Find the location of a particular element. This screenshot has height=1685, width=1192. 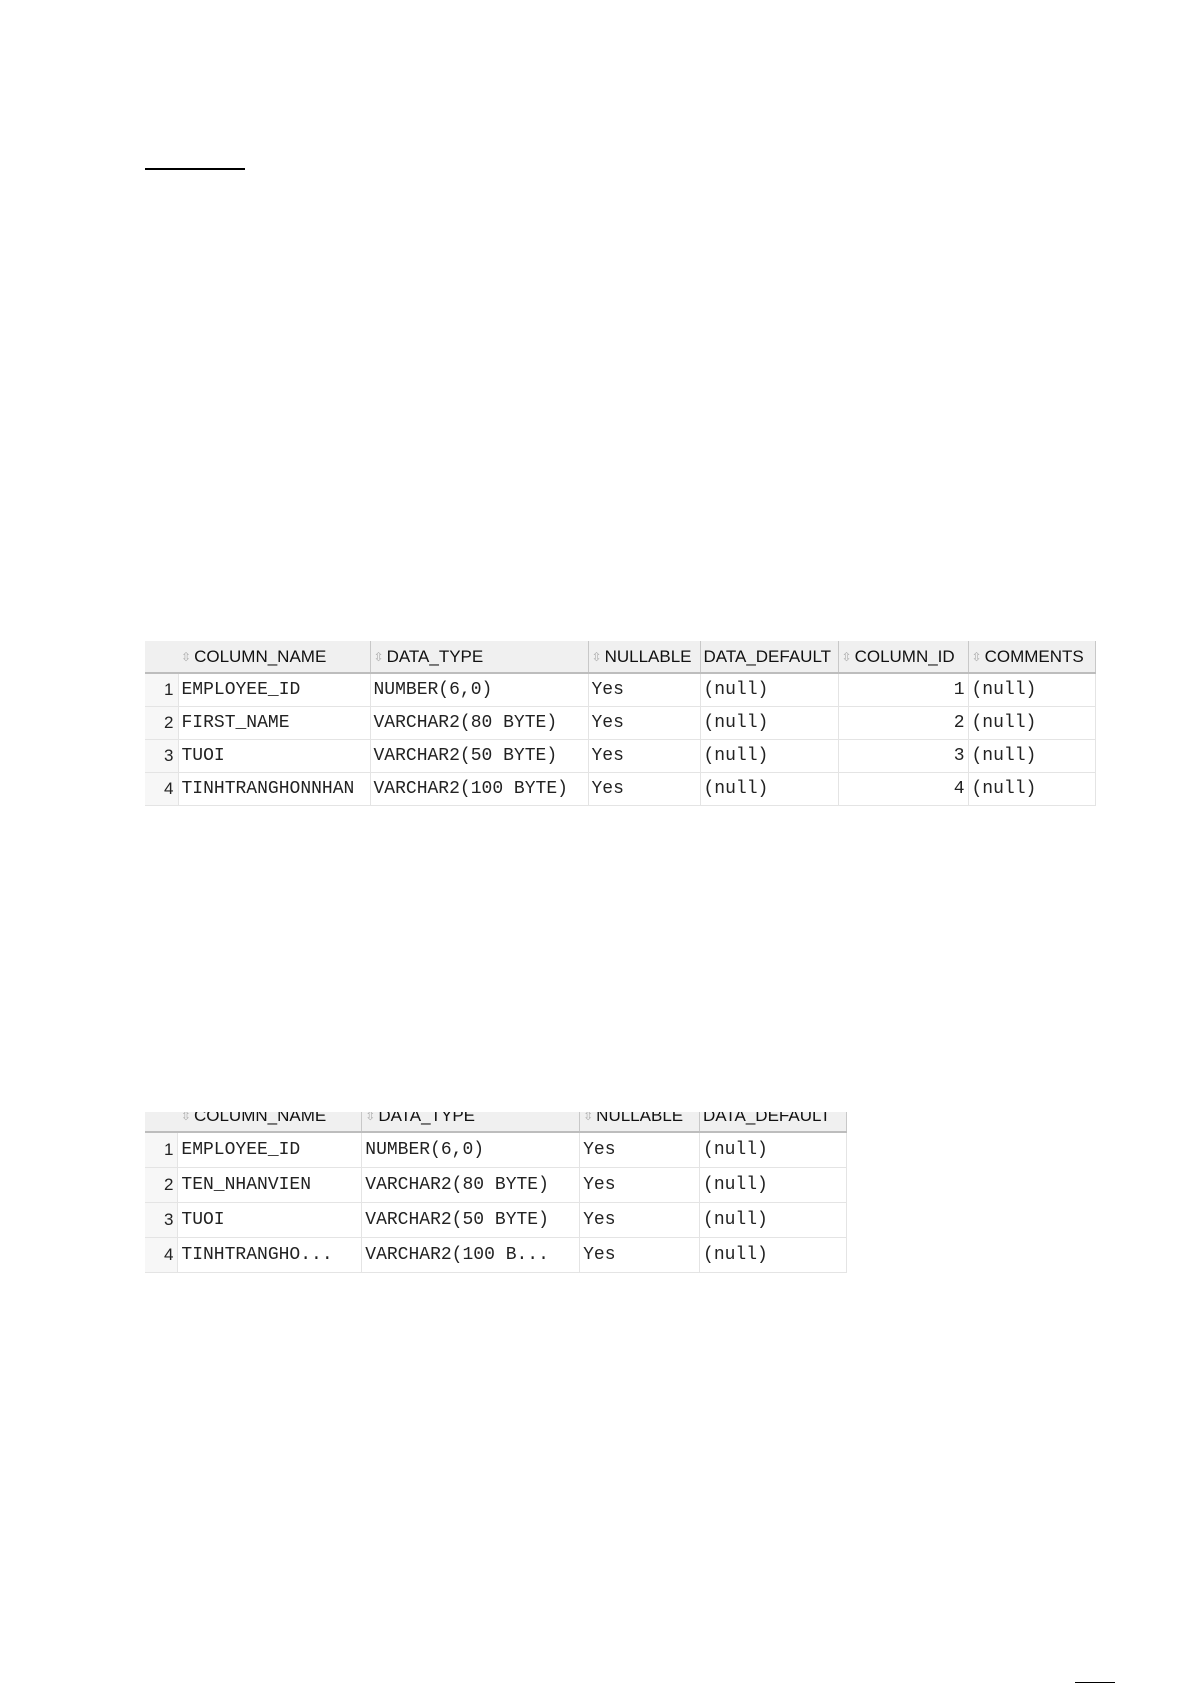

table-row: 1 EMPLOYEE_ID NUMBER(6,0) Yes (null) is located at coordinates (496, 1150).